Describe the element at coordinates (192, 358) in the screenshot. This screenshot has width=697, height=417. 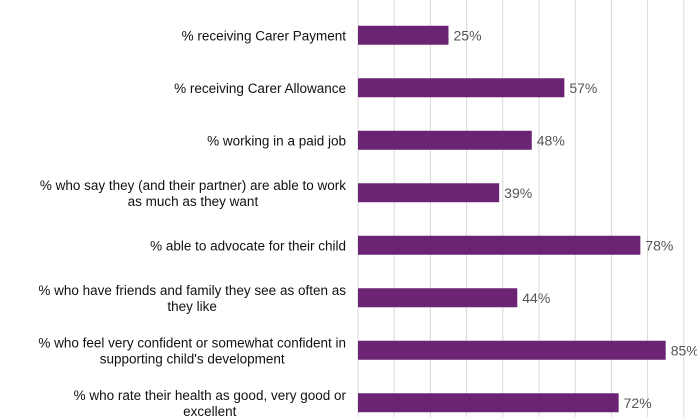
I see `category-label-line: supporting child's development` at that location.